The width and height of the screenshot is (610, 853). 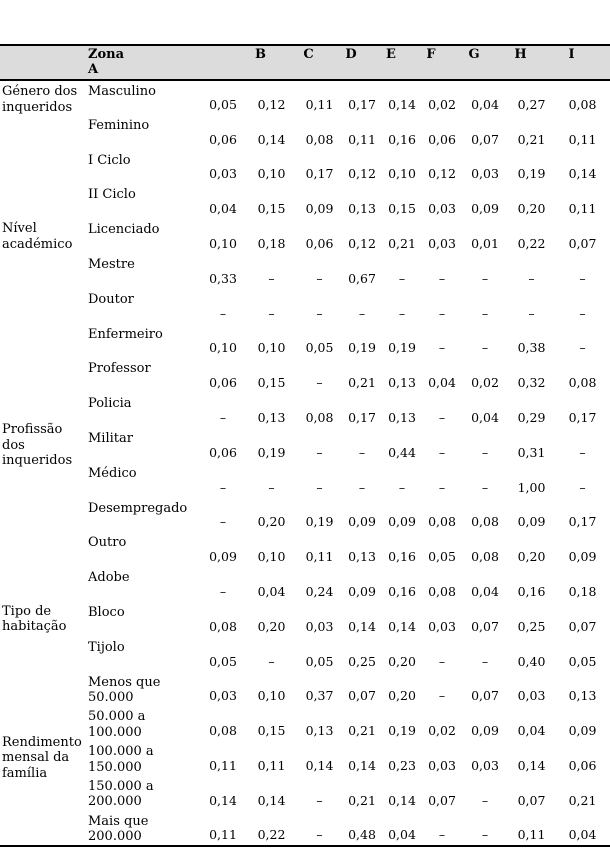 What do you see at coordinates (531, 417) in the screenshot?
I see `value-cell-h: 0,29` at bounding box center [531, 417].